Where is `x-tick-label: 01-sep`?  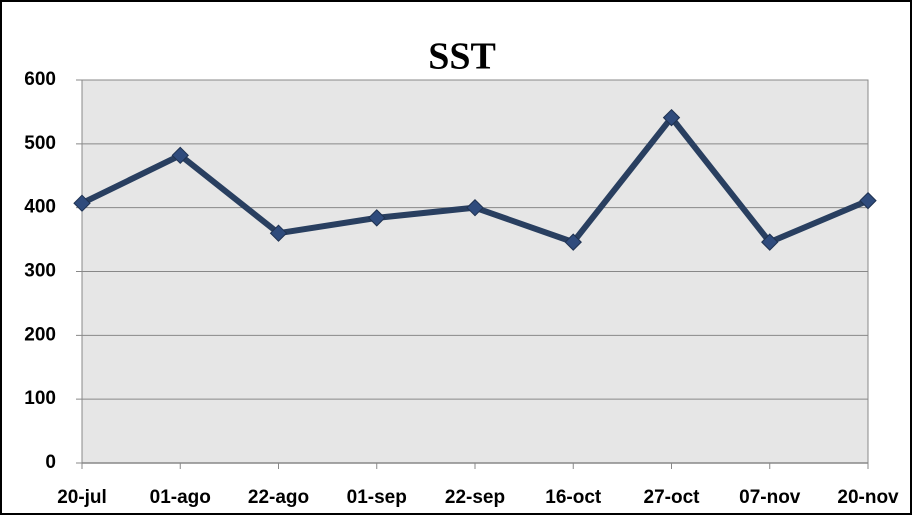 x-tick-label: 01-sep is located at coordinates (377, 497).